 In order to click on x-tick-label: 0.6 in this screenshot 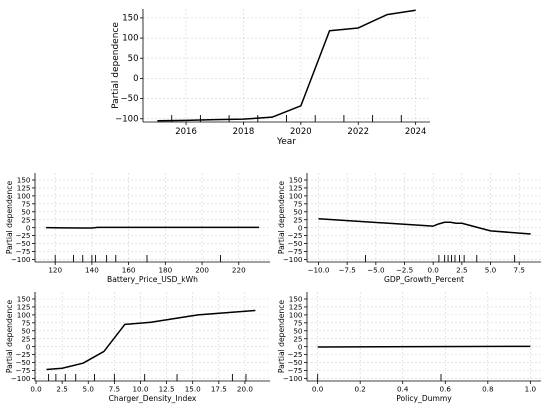, I will do `click(446, 389)`.